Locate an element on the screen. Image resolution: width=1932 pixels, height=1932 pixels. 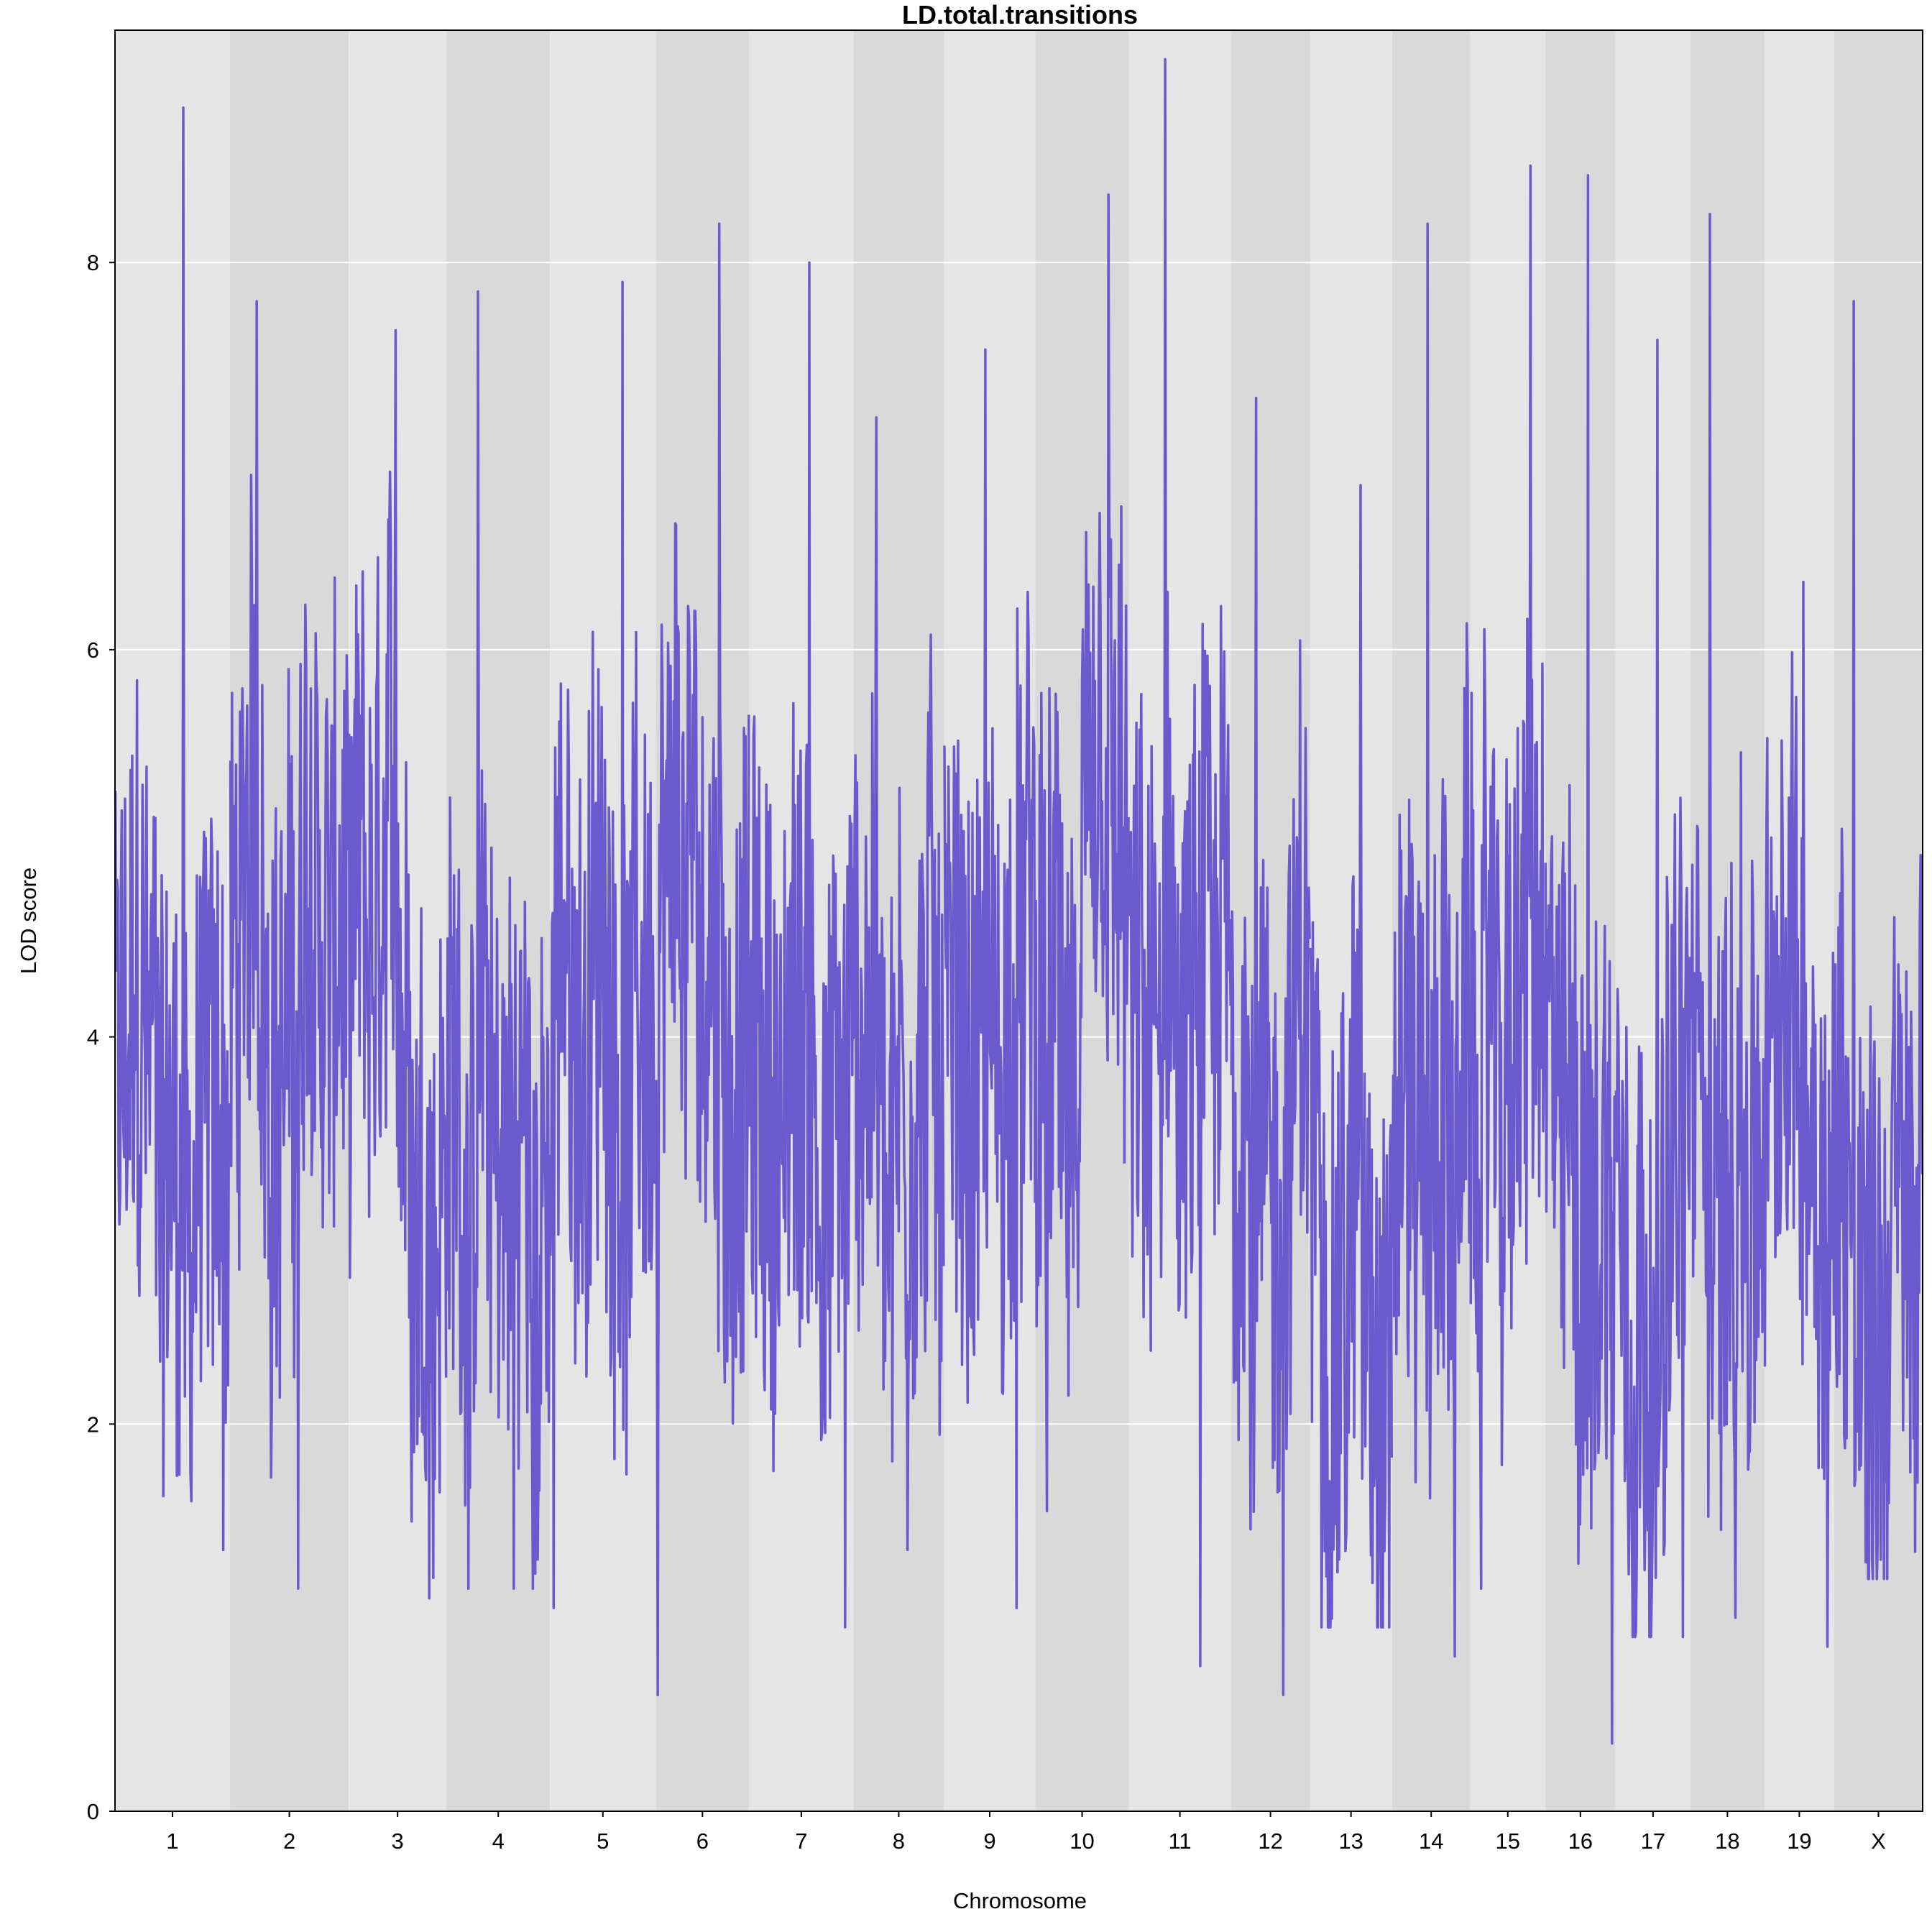
x-tick-label-17: 17 is located at coordinates (1653, 1841).